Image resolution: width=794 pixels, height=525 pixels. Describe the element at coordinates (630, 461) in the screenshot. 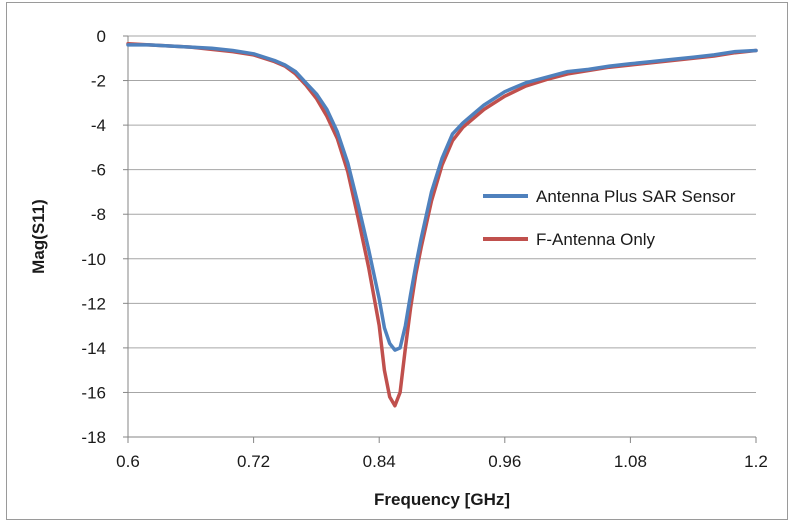

I see `x-tick-label: 1.08` at that location.